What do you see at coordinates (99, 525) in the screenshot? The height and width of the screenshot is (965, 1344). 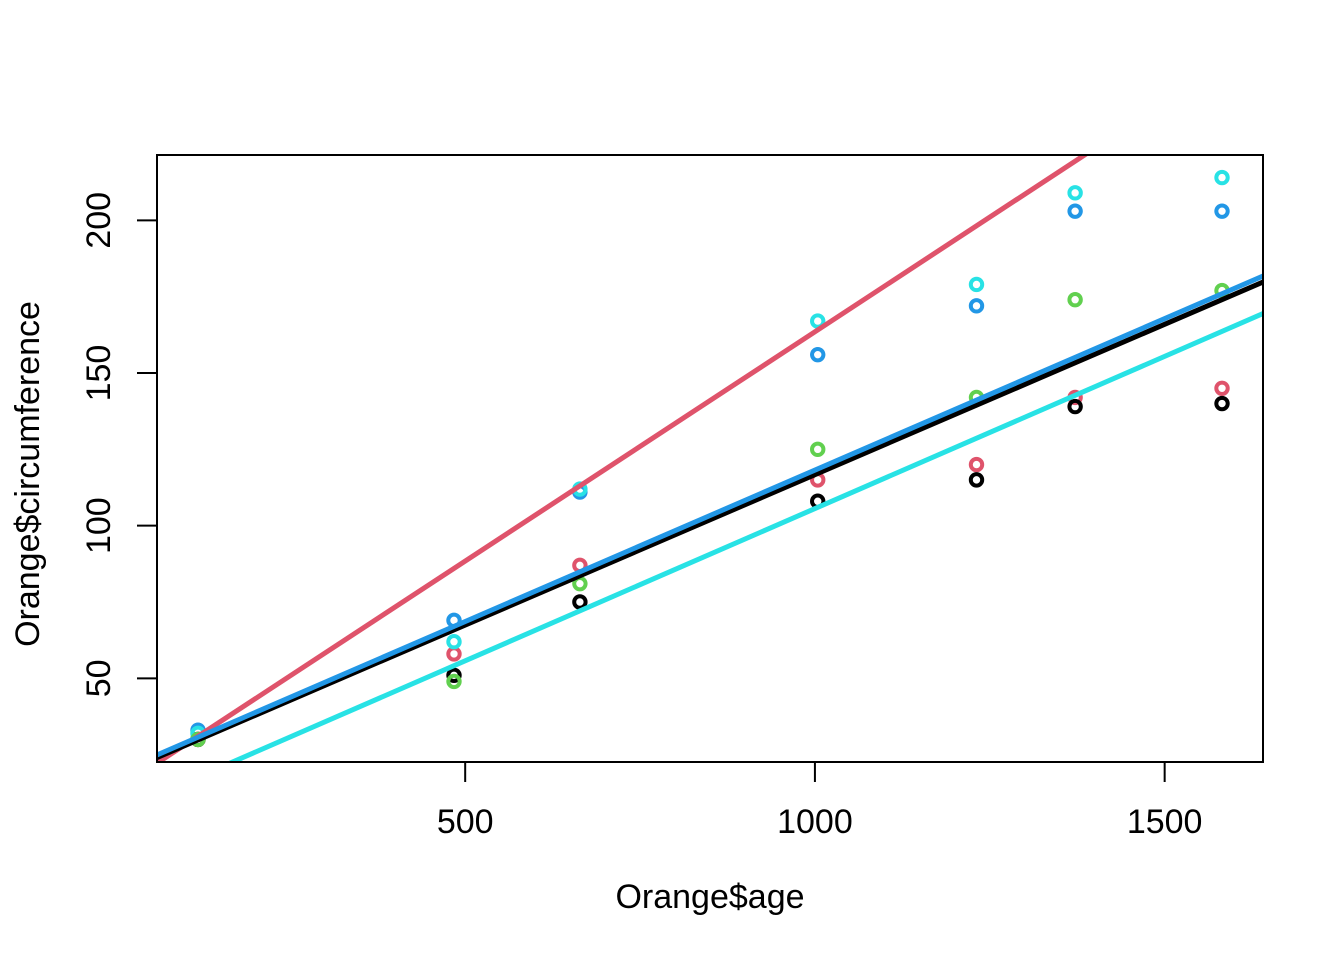 I see `y-axis-tick-label: 100` at bounding box center [99, 525].